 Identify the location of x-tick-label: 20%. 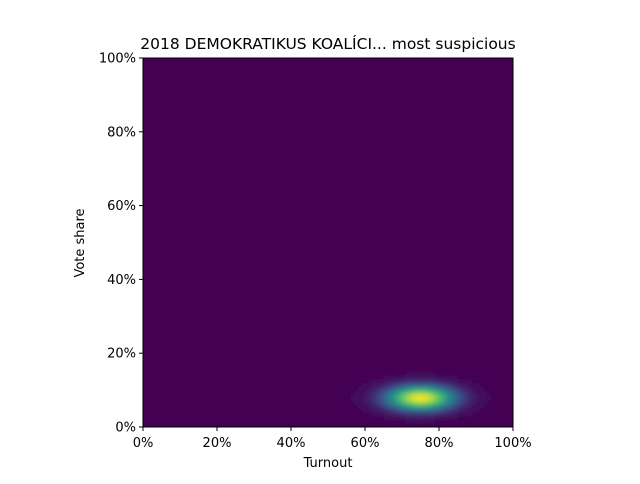
(217, 443).